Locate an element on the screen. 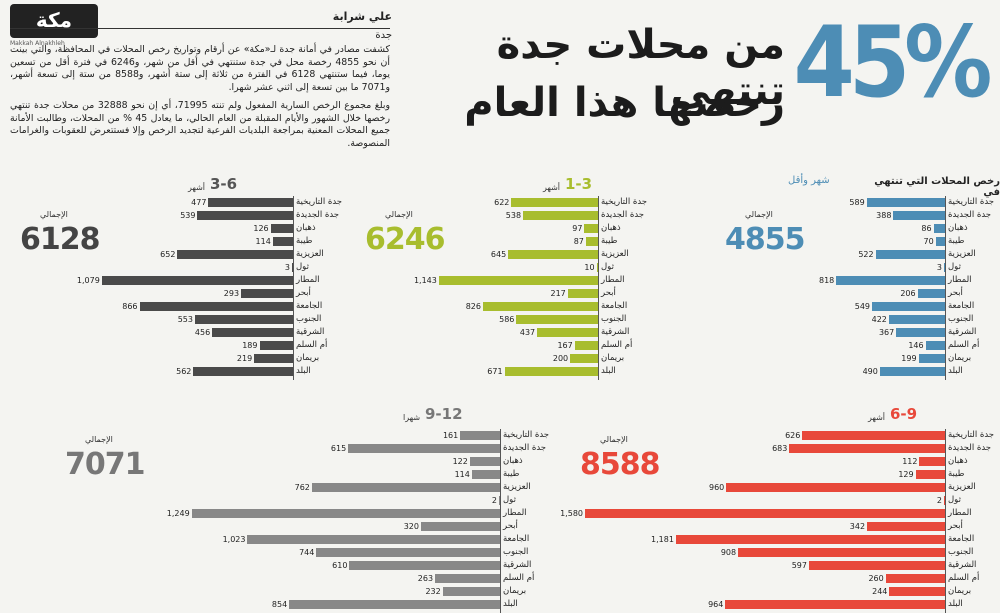 Image resolution: width=1000 pixels, height=613 pixels. bar-value-label: 744 is located at coordinates (307, 552).